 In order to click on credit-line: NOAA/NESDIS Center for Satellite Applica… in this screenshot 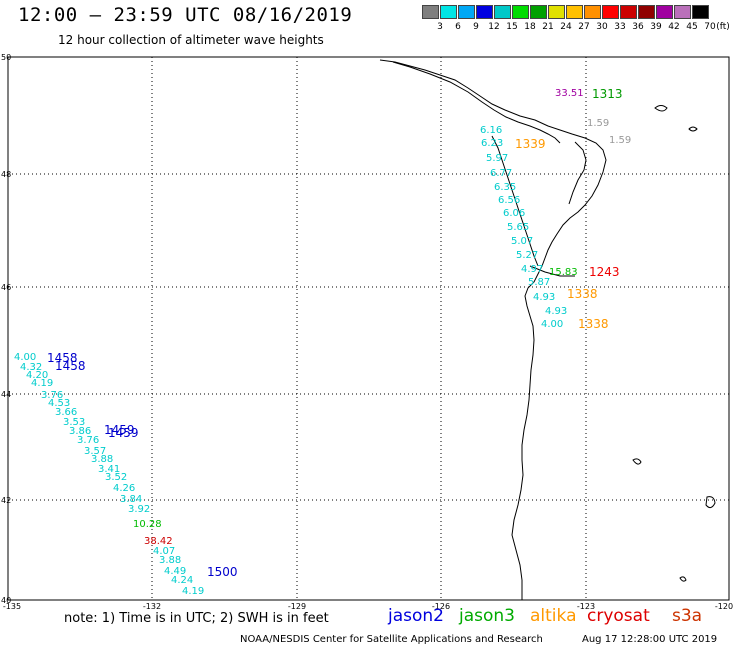, I will do `click(391, 639)`.